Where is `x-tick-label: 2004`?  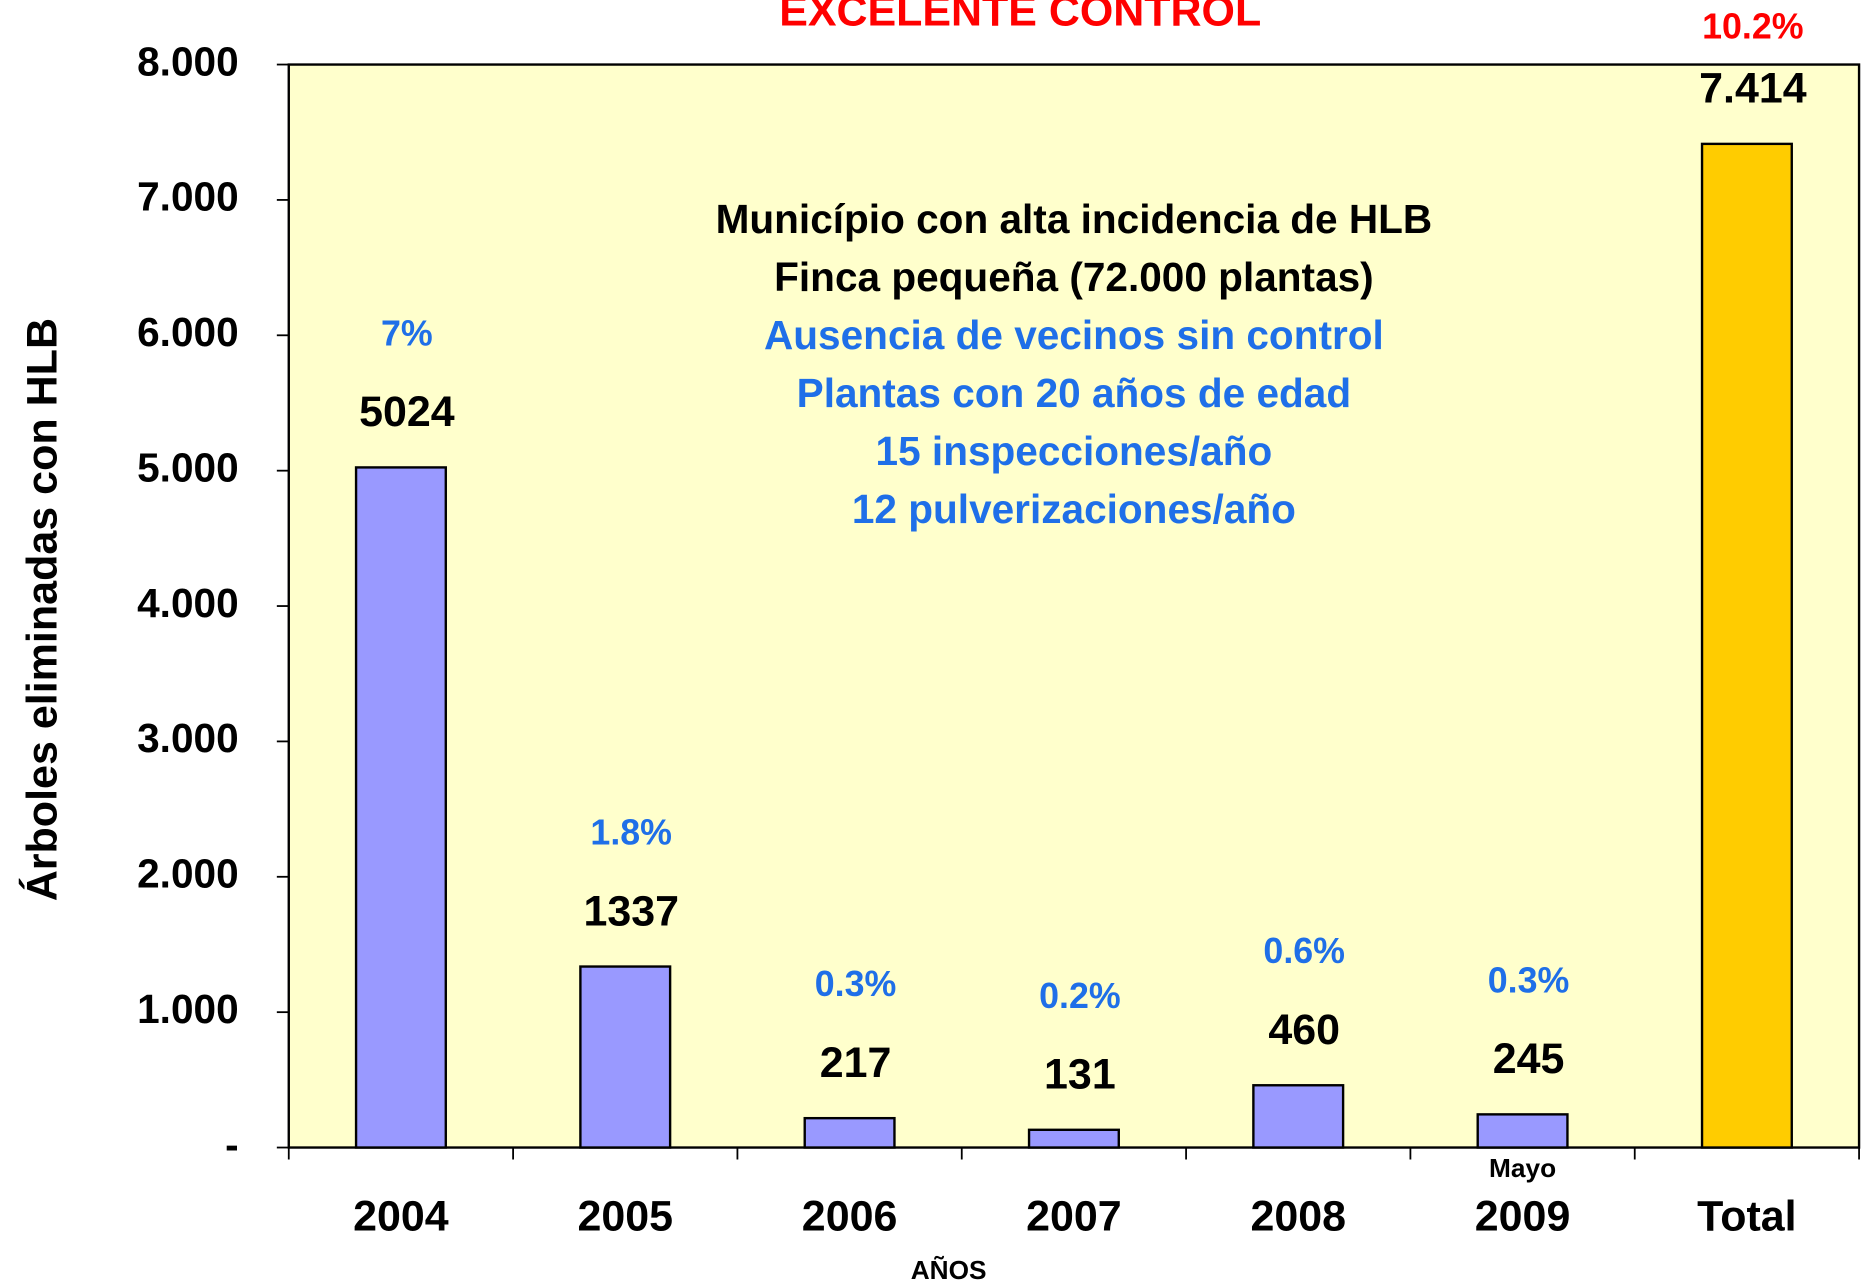 x-tick-label: 2004 is located at coordinates (401, 1217).